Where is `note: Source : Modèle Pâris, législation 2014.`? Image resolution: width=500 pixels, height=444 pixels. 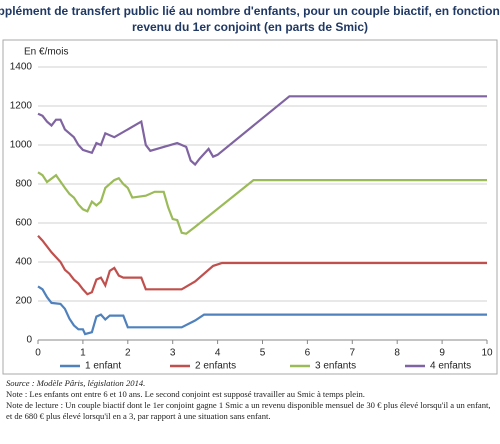
note: Source : Modèle Pâris, législation 2014. is located at coordinates (76, 383).